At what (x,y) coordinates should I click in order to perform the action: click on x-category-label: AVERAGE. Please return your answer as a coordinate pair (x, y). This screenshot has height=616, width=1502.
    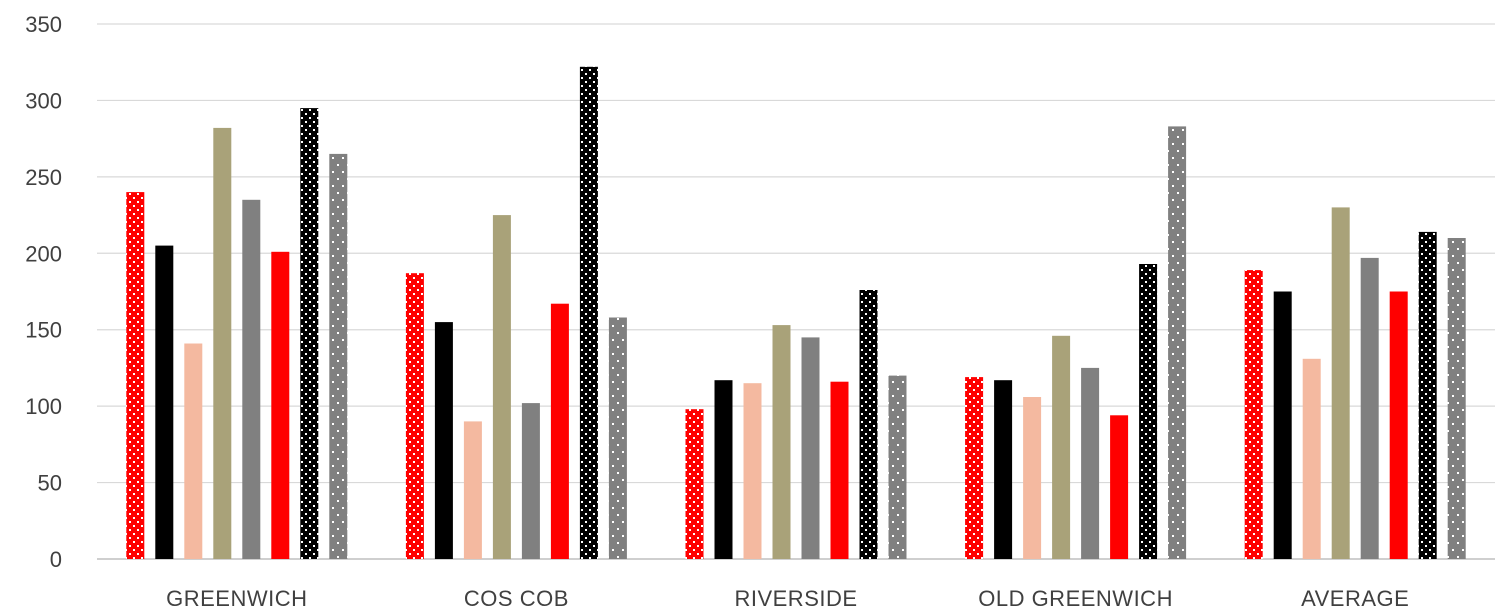
    Looking at the image, I should click on (1355, 598).